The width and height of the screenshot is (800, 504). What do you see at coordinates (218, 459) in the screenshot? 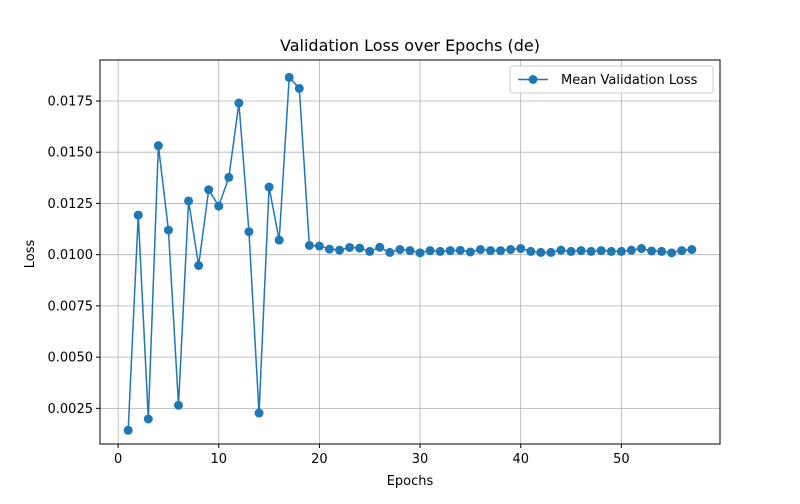
I see `x-tick-label: 10` at bounding box center [218, 459].